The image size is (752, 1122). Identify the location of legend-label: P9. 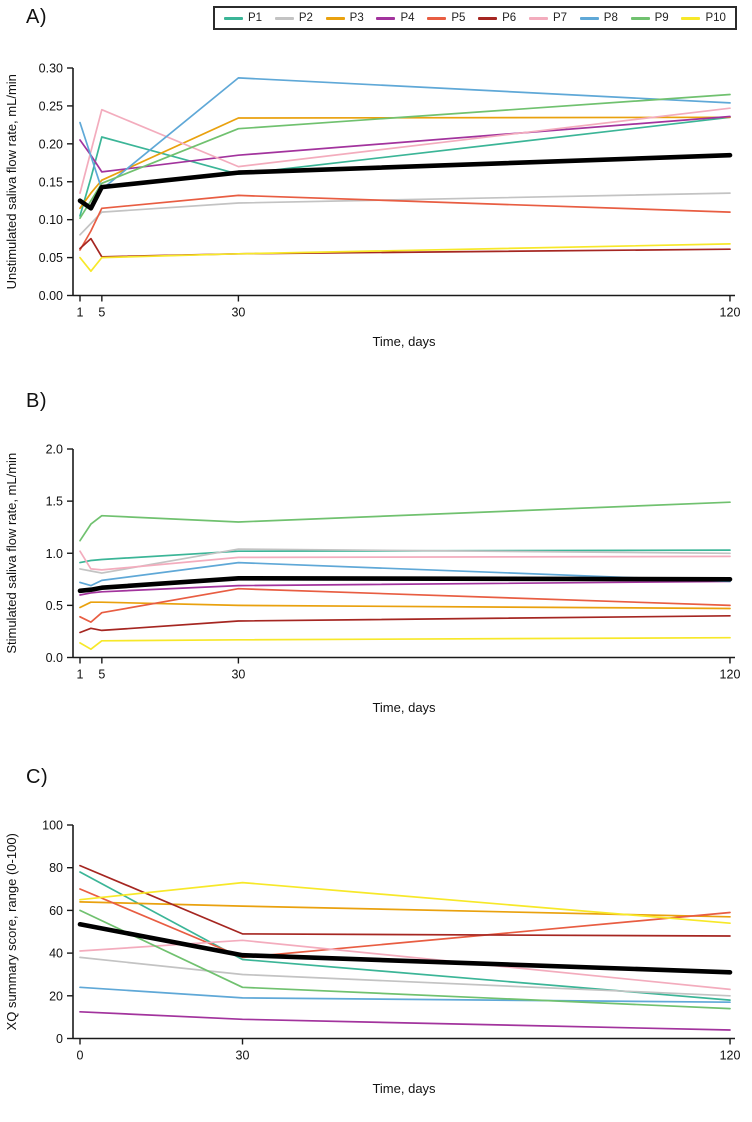
(661, 18).